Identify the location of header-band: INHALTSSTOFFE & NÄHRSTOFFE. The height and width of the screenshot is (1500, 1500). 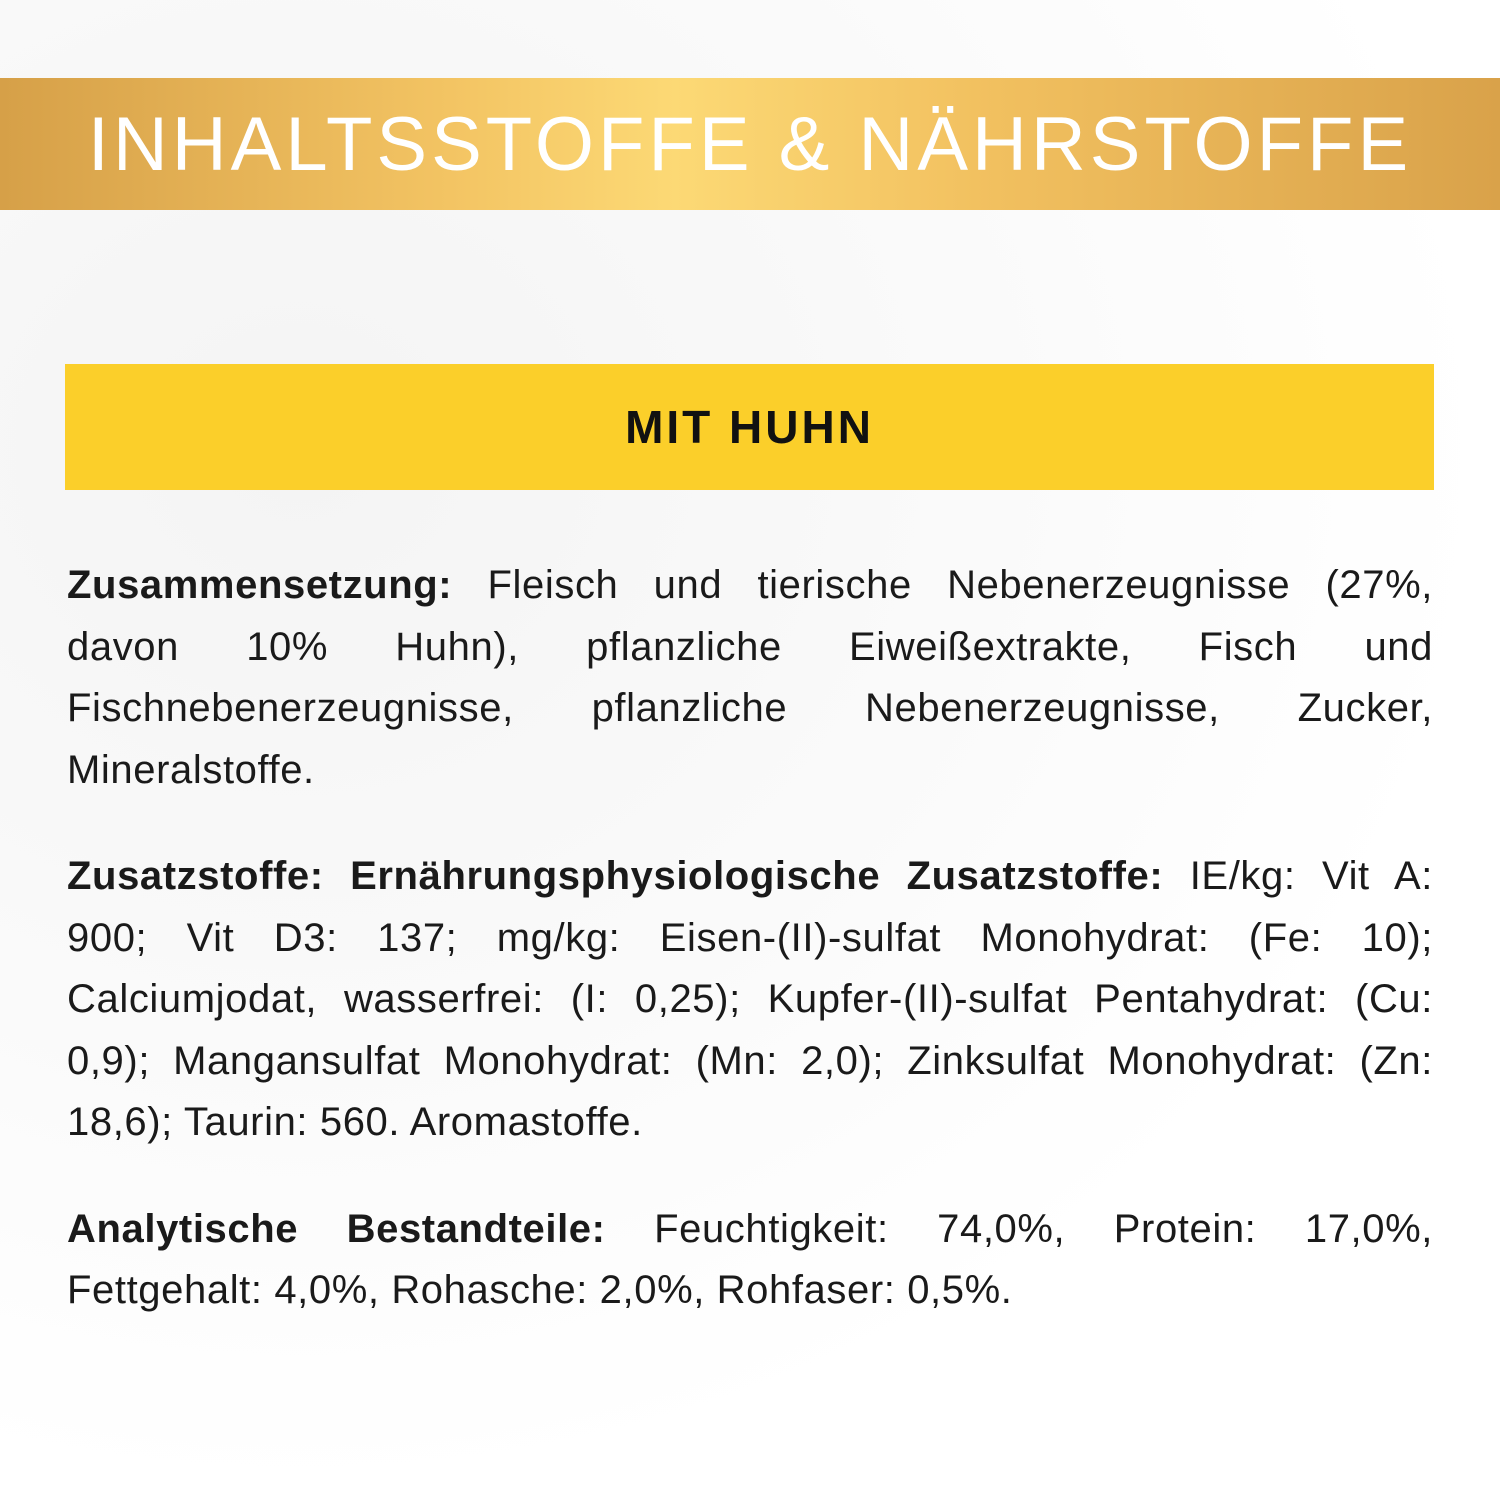
(750, 144).